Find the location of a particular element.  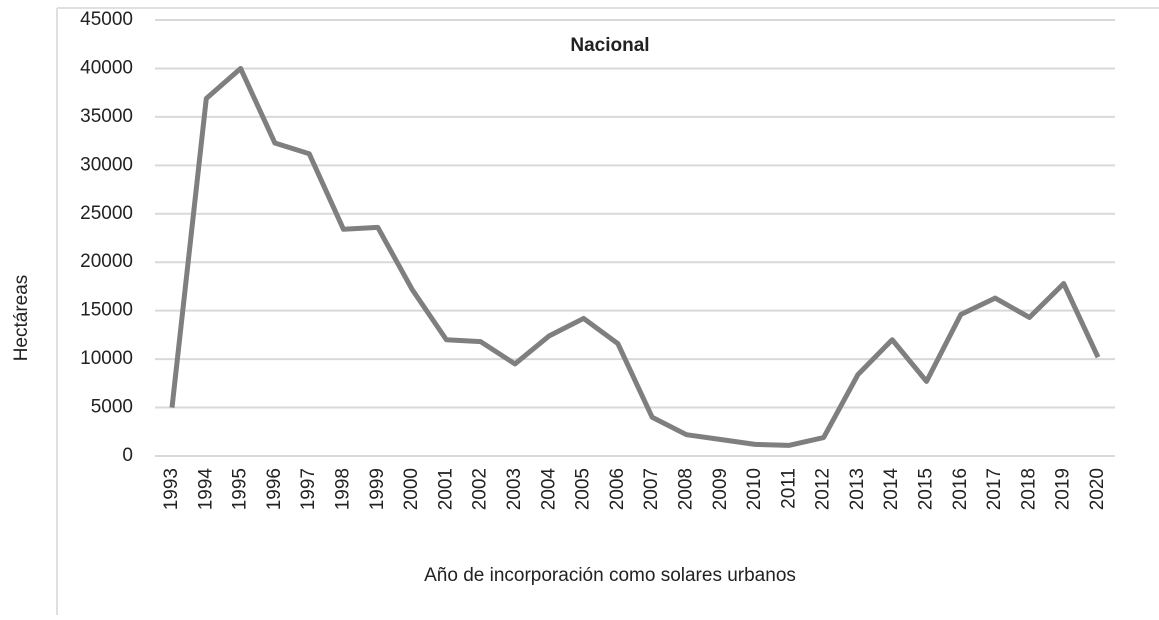

x-tick-label: 2009 is located at coordinates (720, 489).